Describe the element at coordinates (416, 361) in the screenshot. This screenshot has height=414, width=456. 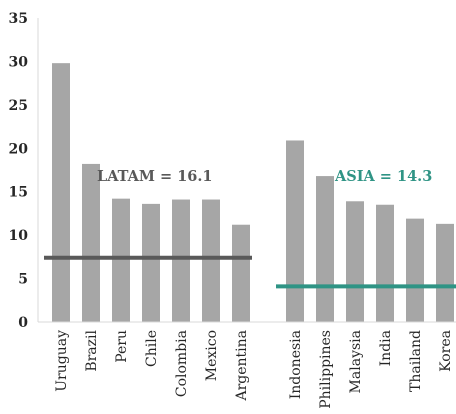
I see `category-label: Thailand` at that location.